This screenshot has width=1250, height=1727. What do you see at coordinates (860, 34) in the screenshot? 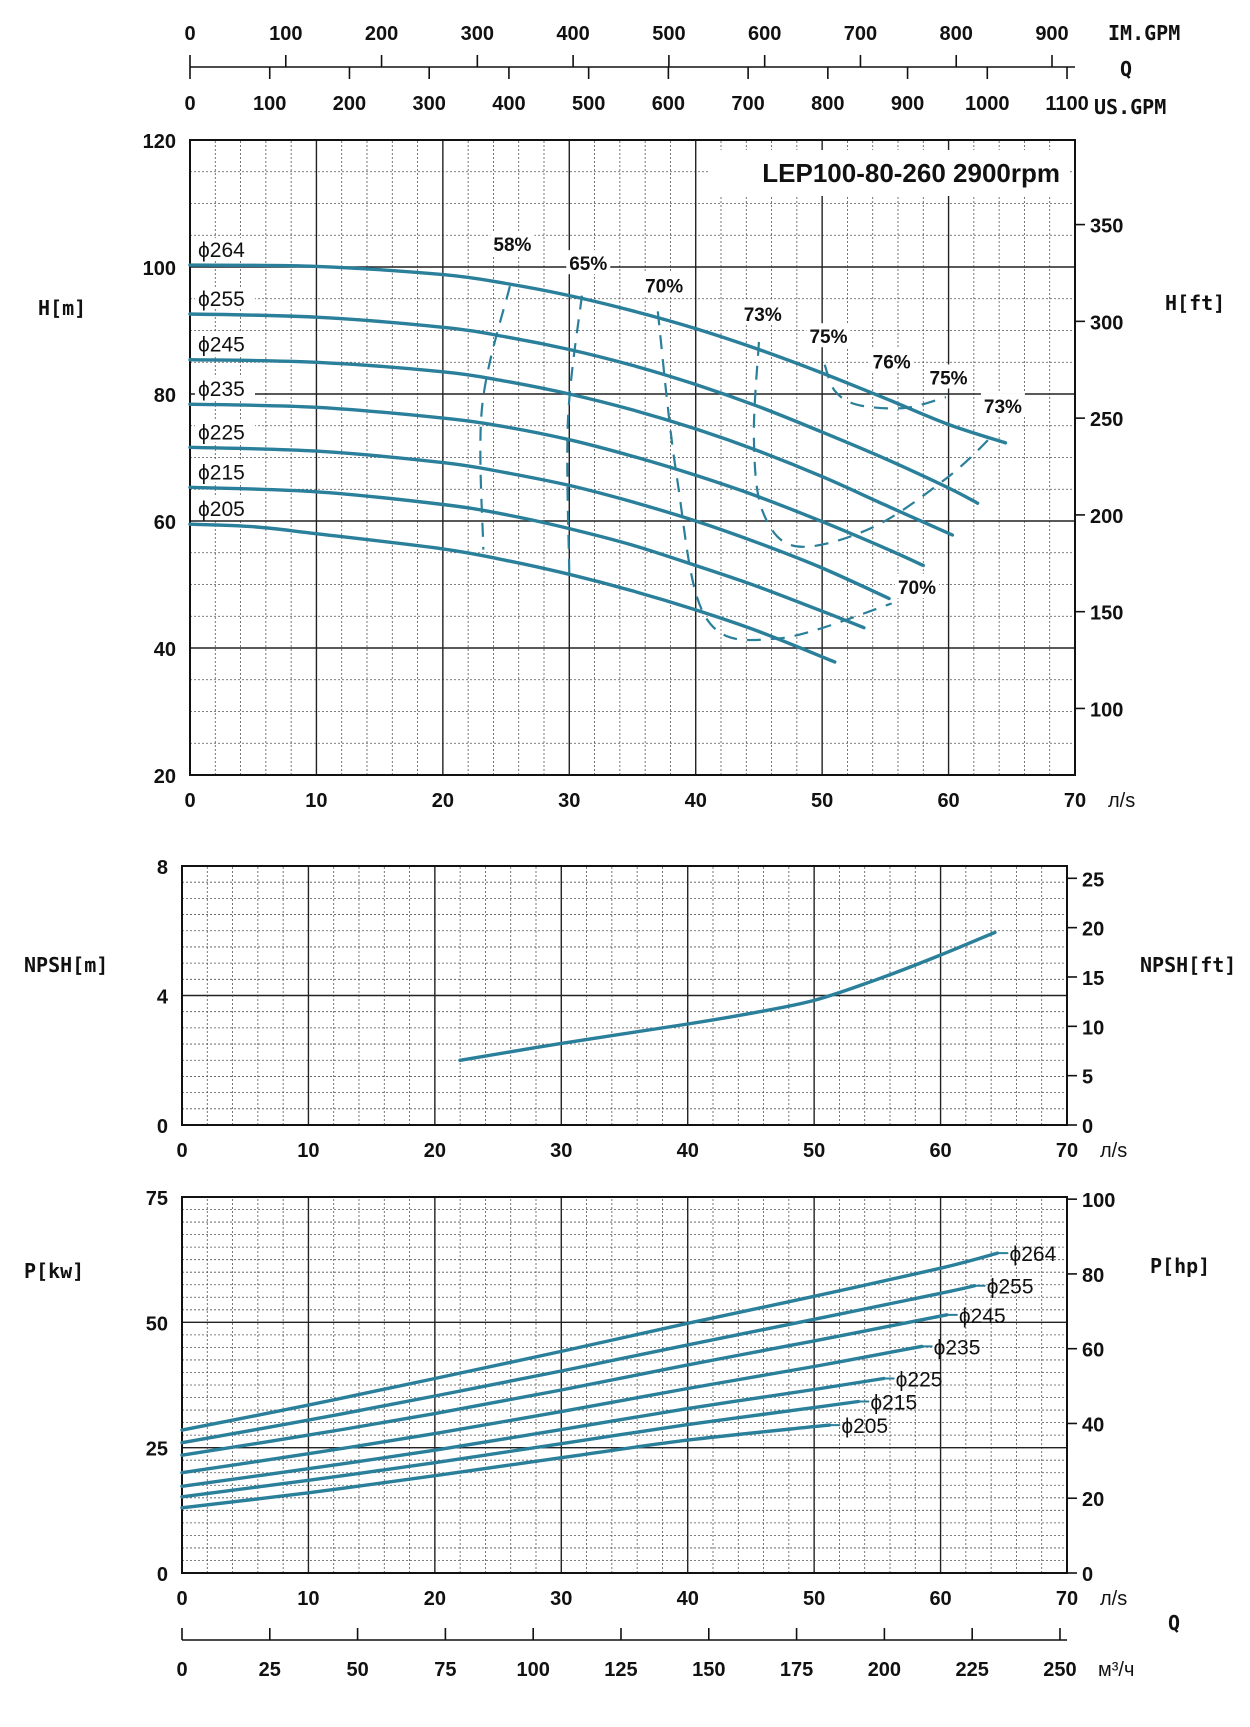
I see `im-gpm-tick: 700` at bounding box center [860, 34].